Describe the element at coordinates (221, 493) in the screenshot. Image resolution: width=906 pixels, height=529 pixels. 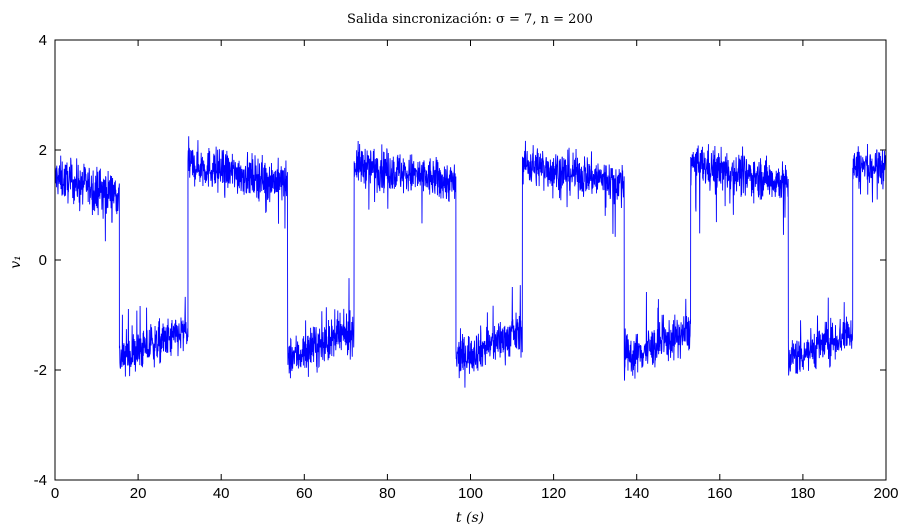
I see `x-tick-label: 40` at that location.